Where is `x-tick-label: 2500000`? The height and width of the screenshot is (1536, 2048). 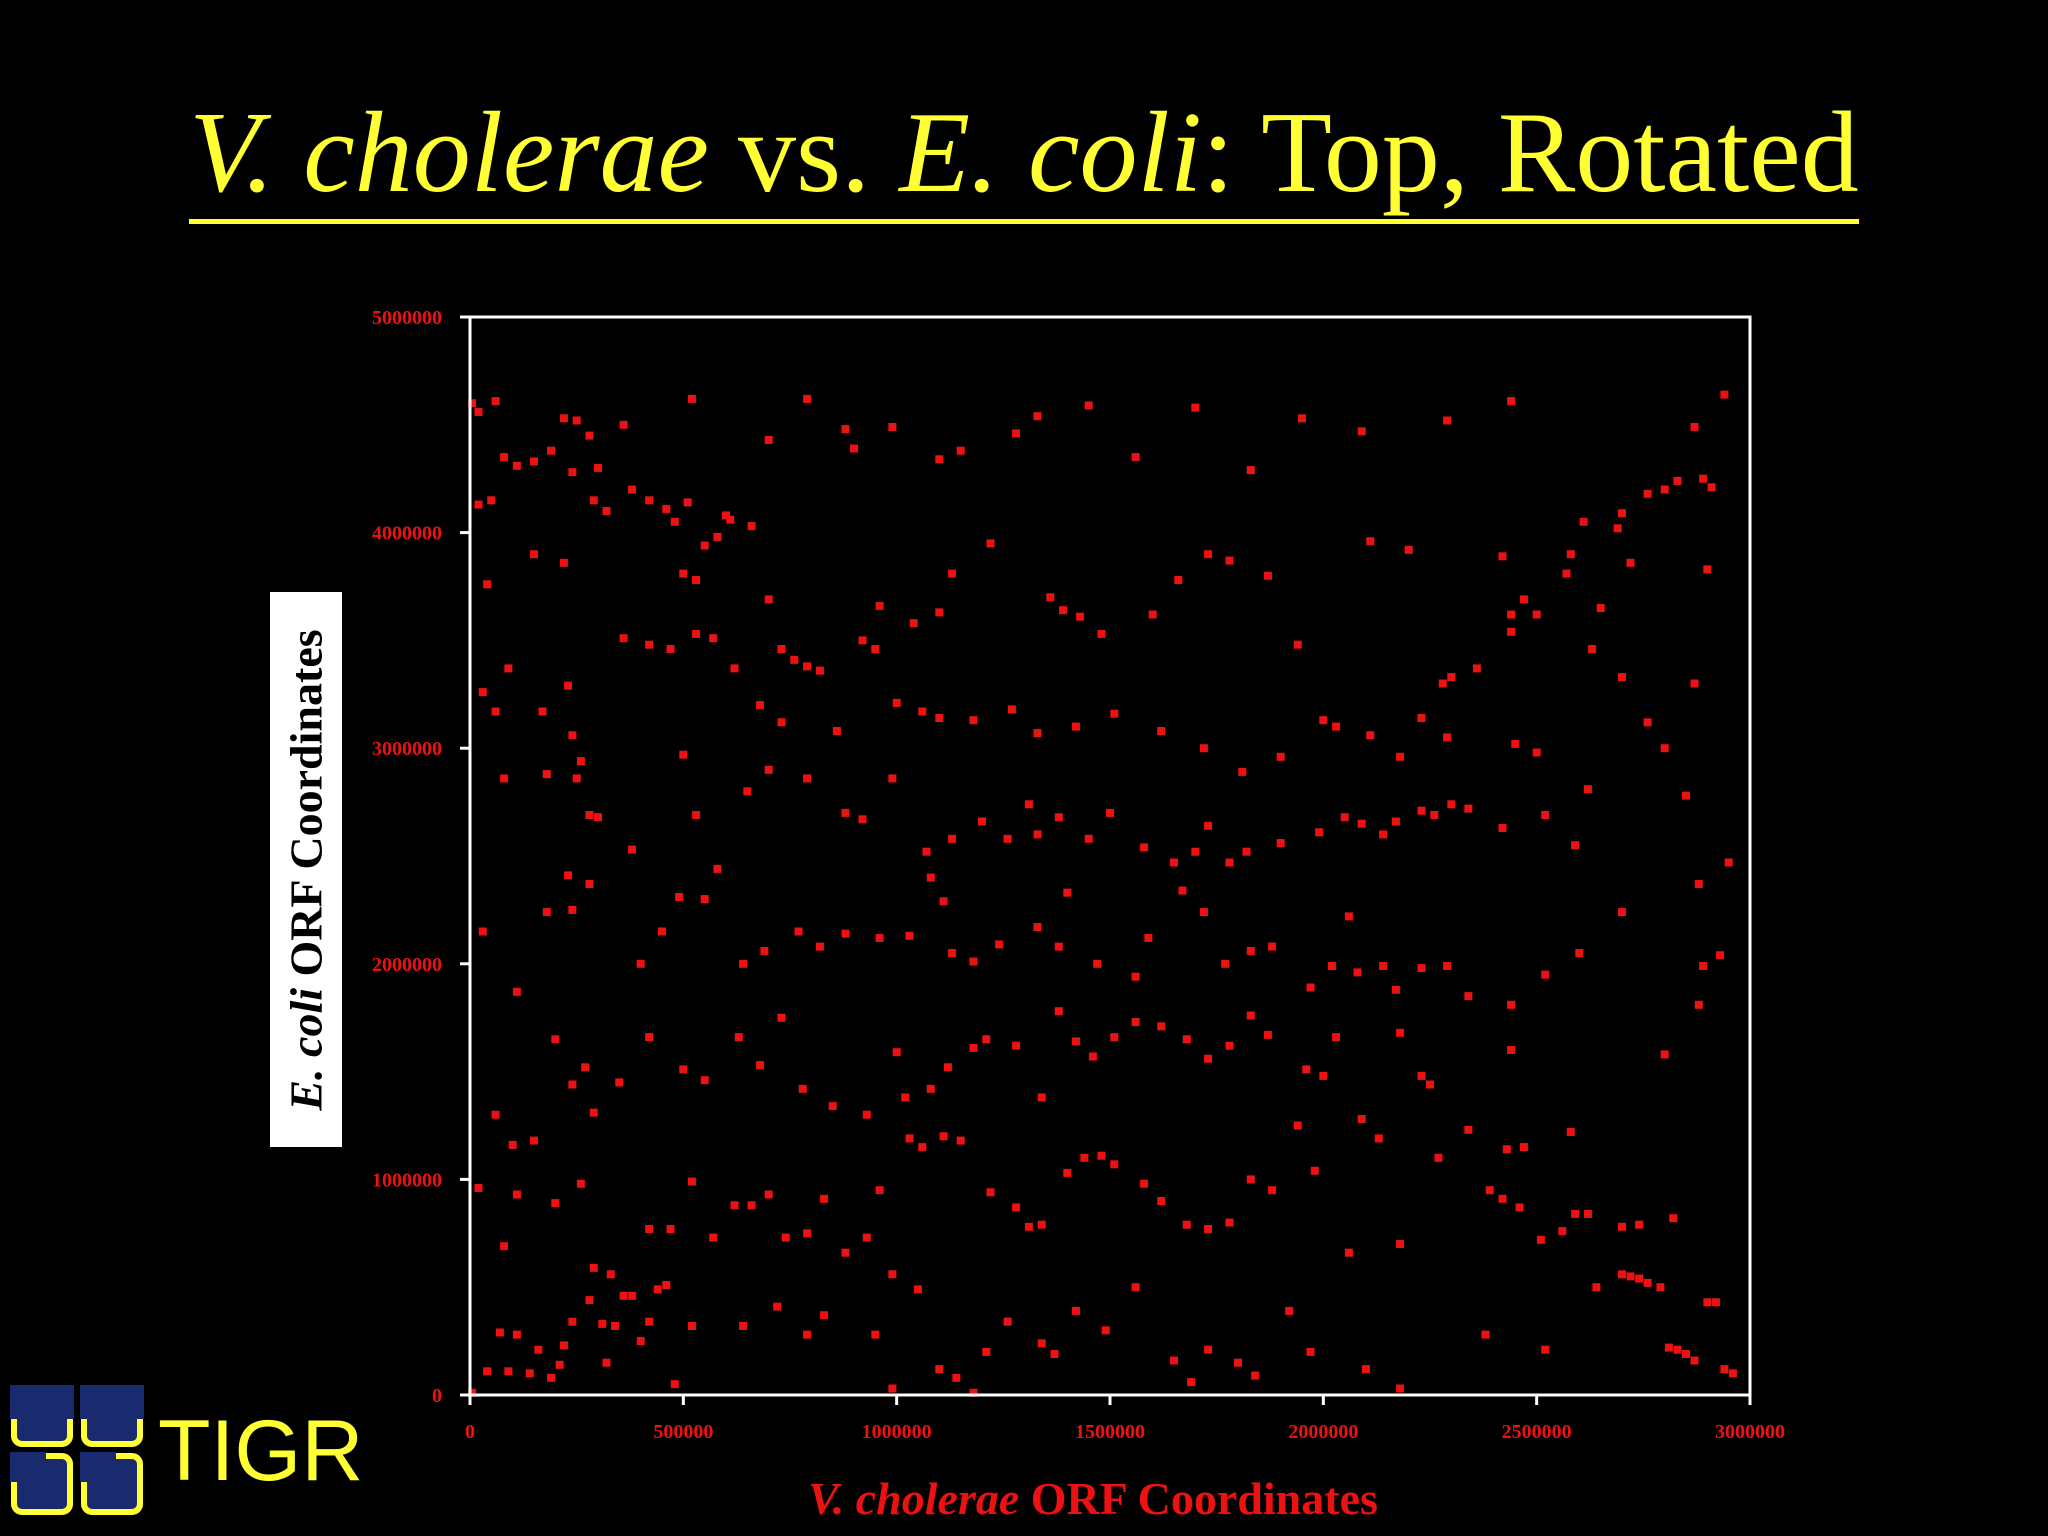
x-tick-label: 2500000 is located at coordinates (1537, 1432).